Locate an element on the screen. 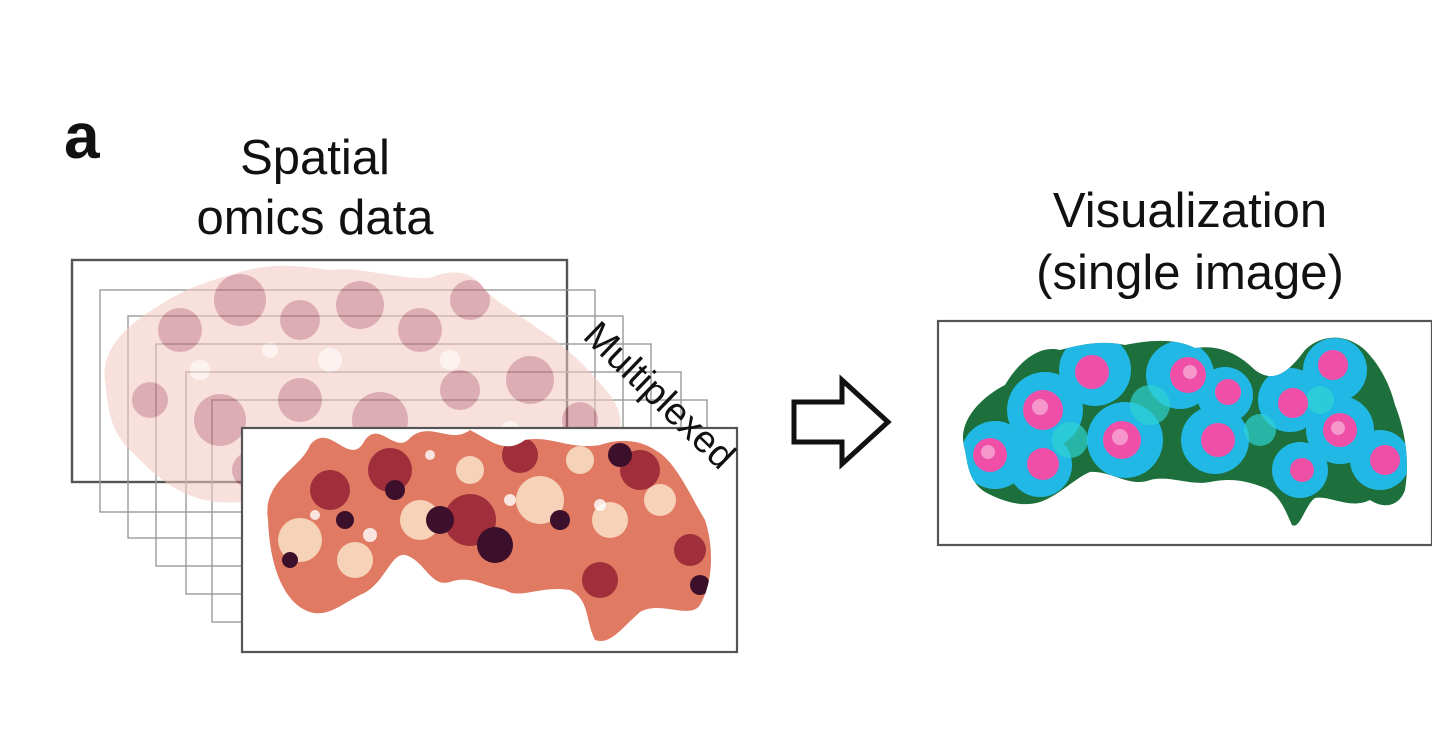 The height and width of the screenshot is (729, 1432). panel-letter: a is located at coordinates (82, 136).